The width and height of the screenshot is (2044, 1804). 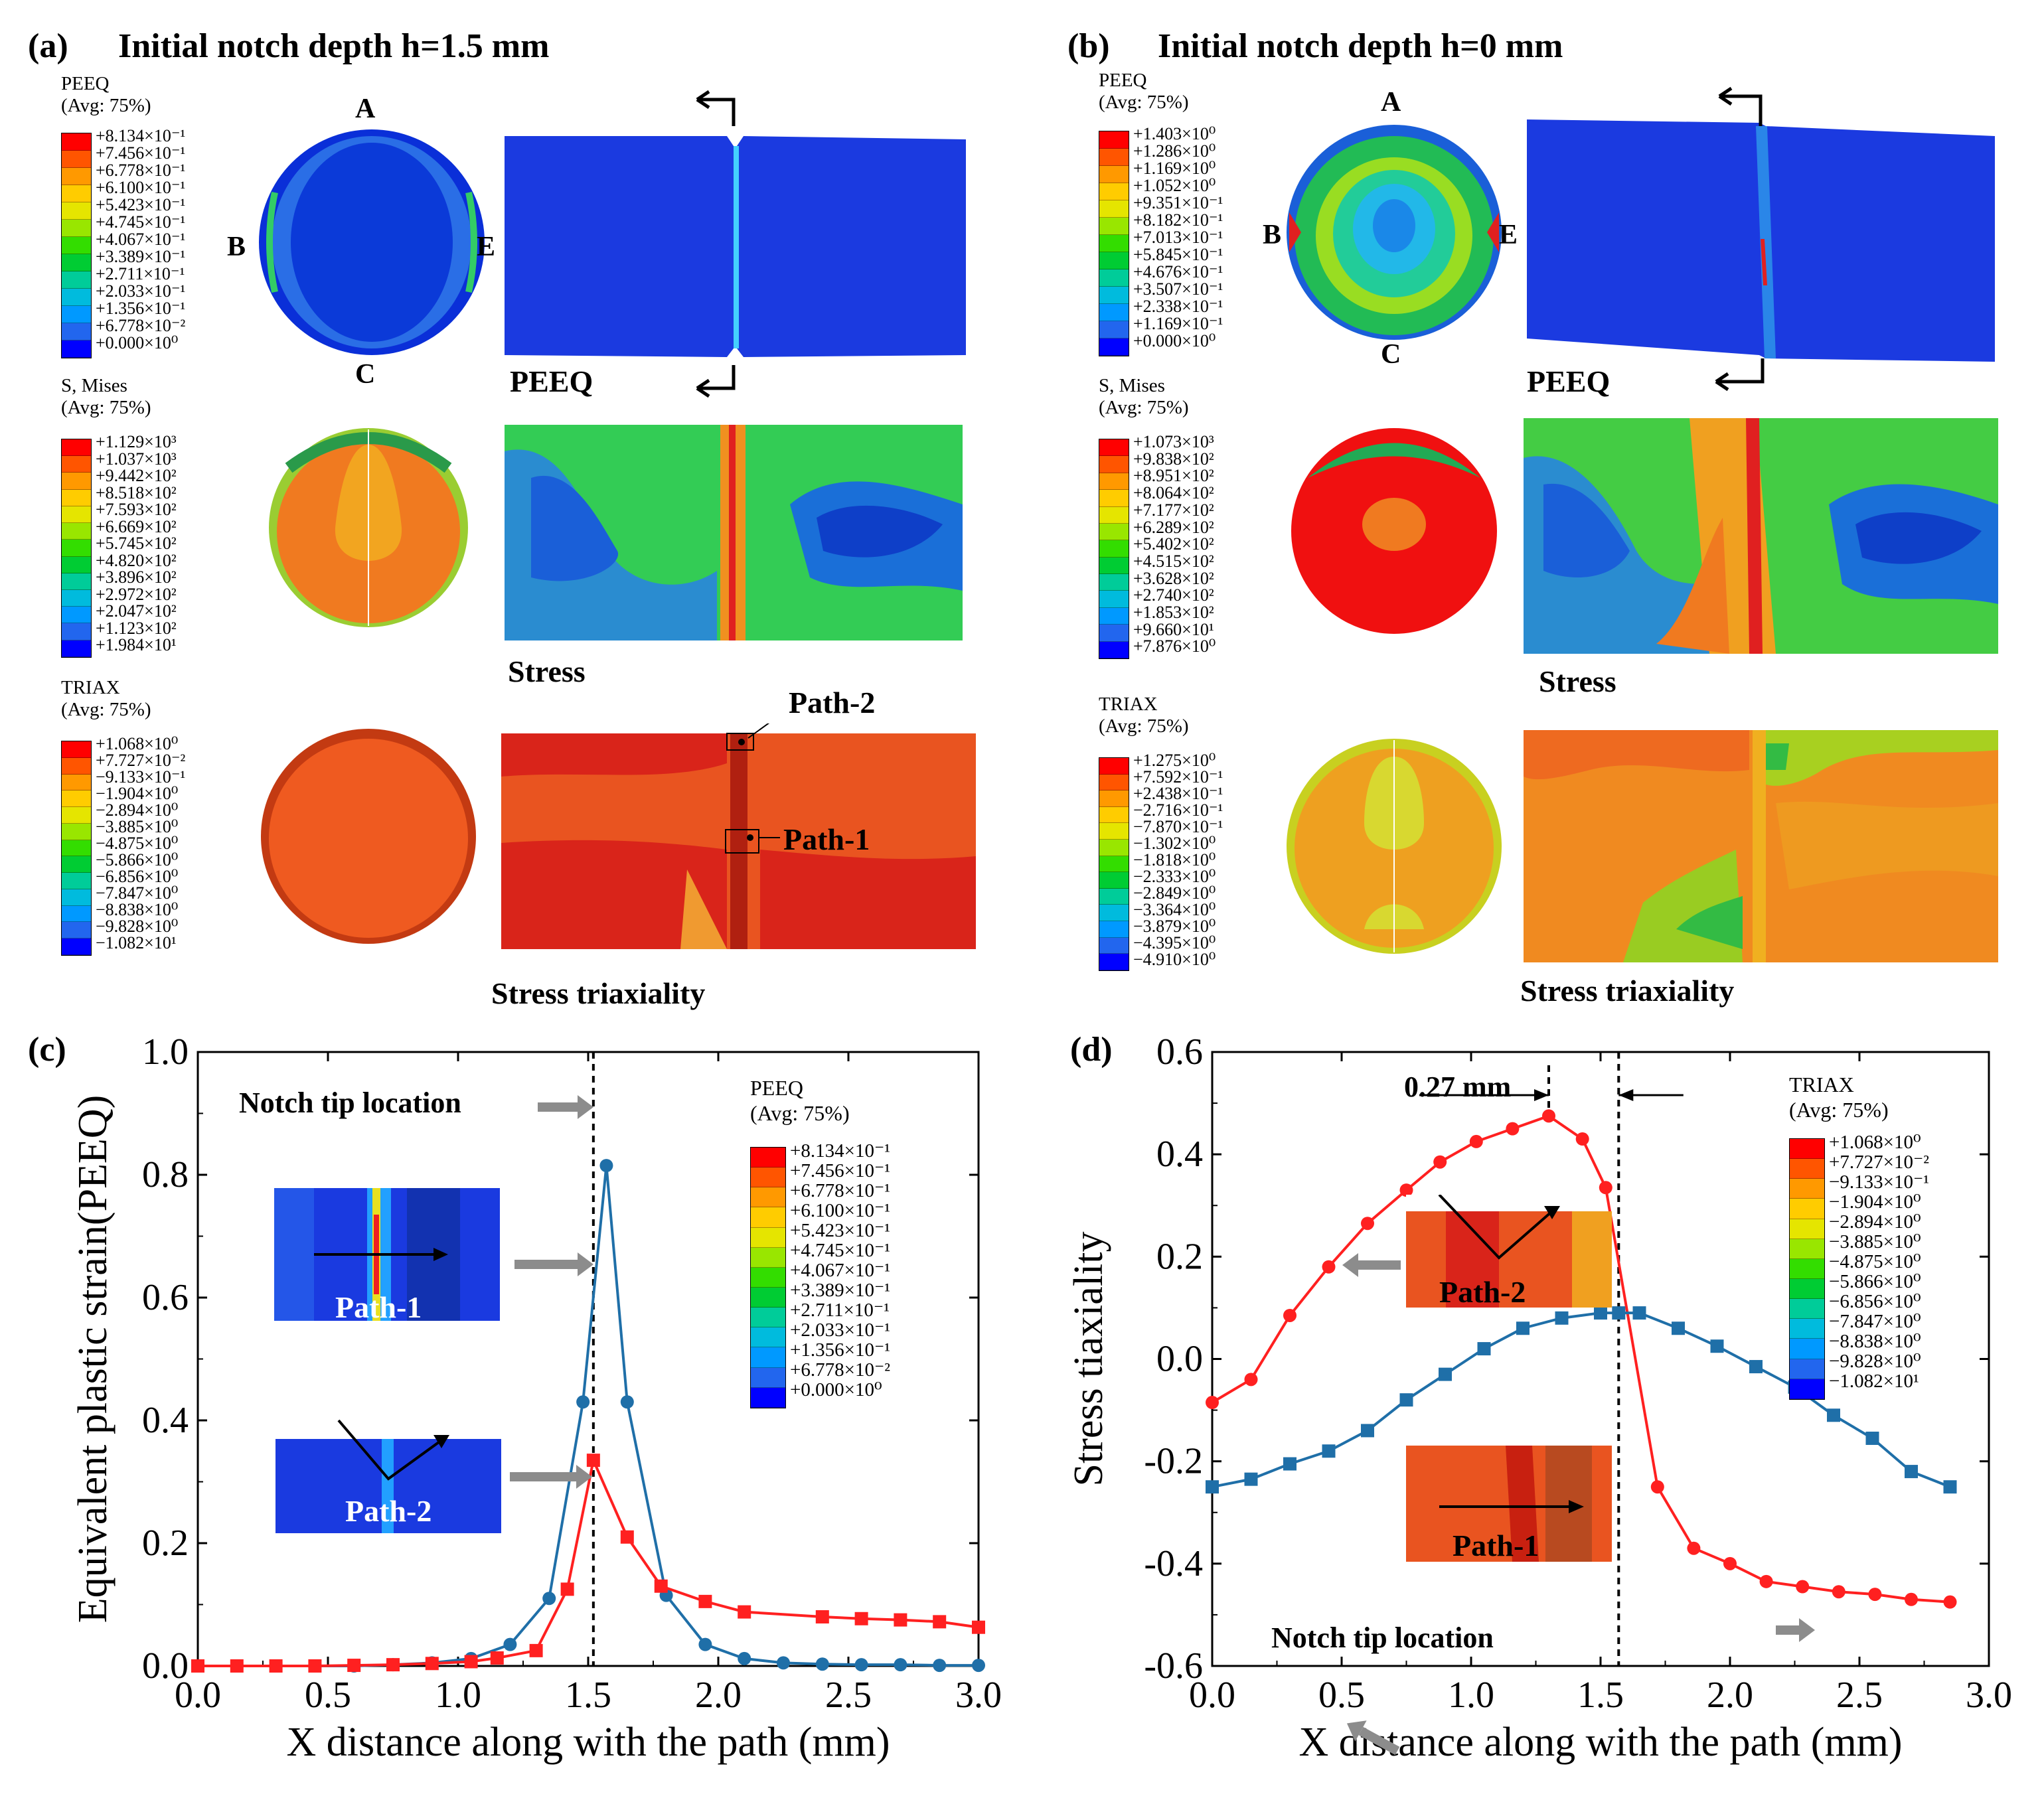 What do you see at coordinates (1569, 381) in the screenshot?
I see `caption-b-peeq: PEEQ` at bounding box center [1569, 381].